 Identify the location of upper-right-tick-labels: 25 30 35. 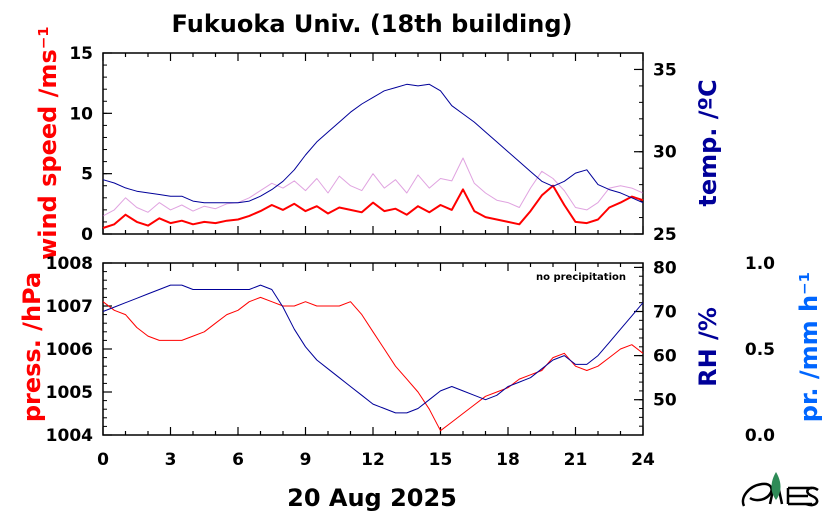
(665, 152).